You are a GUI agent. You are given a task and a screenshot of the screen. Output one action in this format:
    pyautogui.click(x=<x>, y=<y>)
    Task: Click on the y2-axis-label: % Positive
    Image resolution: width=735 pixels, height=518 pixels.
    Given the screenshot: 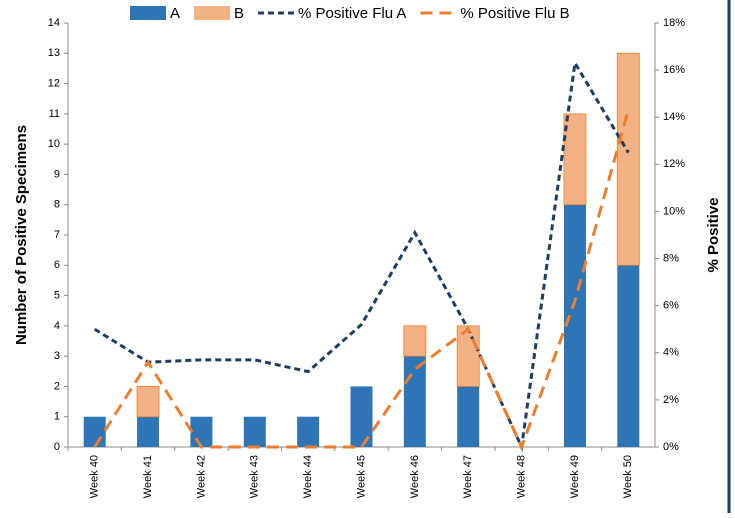 What is the action you would take?
    pyautogui.click(x=713, y=234)
    